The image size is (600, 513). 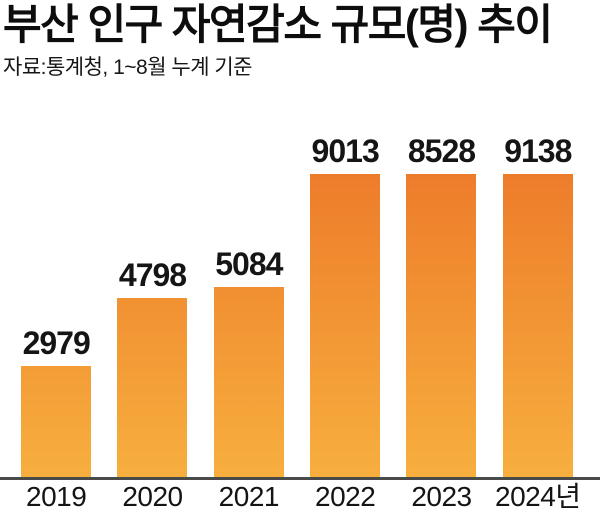 I want to click on bar-2023, so click(x=441, y=325).